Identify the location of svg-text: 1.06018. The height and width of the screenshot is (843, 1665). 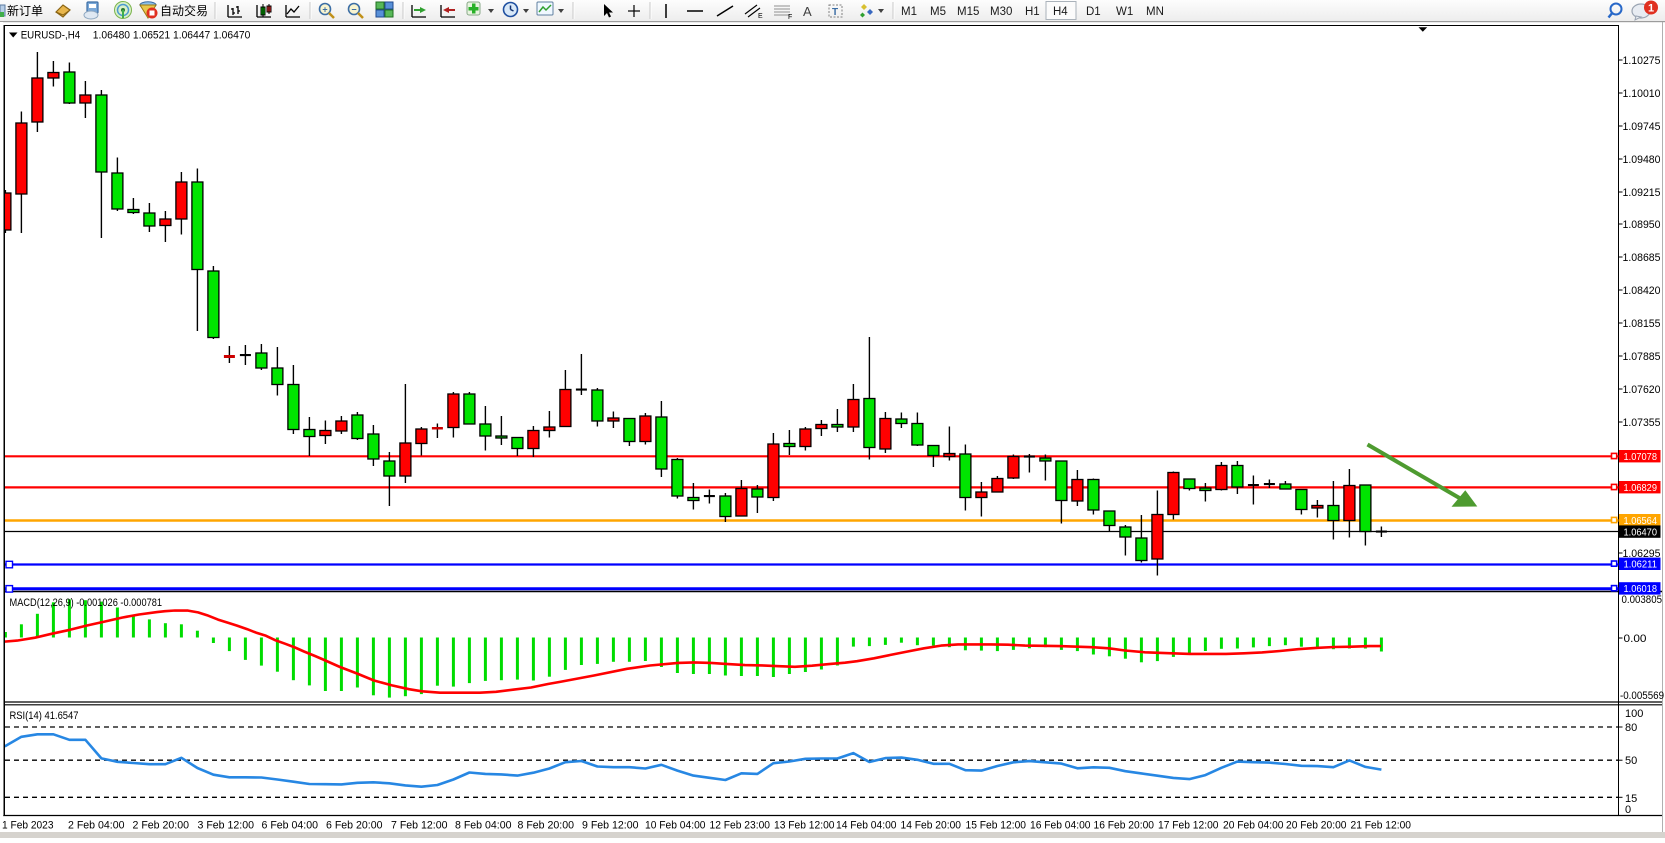
(1641, 589).